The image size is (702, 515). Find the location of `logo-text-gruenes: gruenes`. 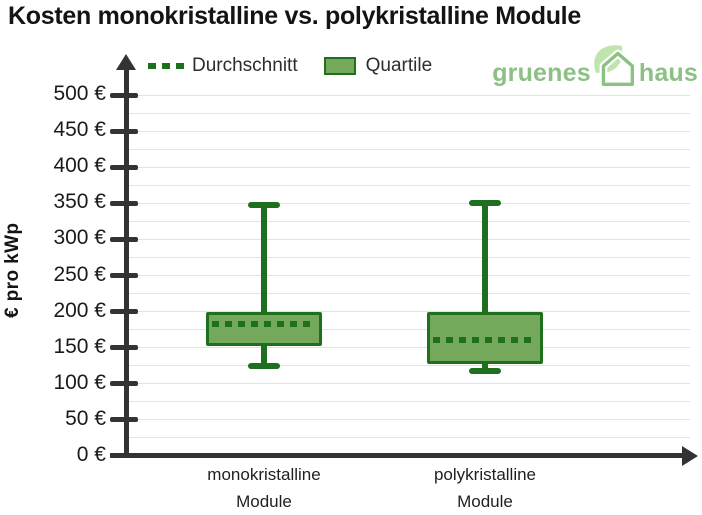

logo-text-gruenes: gruenes is located at coordinates (541, 73).